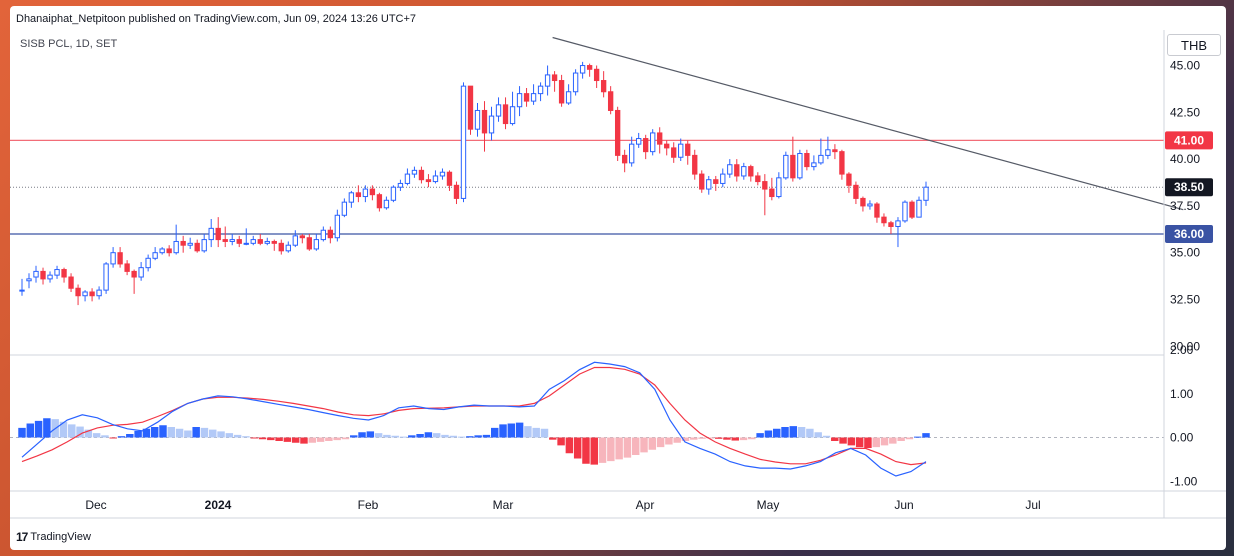  What do you see at coordinates (1189, 187) in the screenshot?
I see `last-price-label: 38.50` at bounding box center [1189, 187].